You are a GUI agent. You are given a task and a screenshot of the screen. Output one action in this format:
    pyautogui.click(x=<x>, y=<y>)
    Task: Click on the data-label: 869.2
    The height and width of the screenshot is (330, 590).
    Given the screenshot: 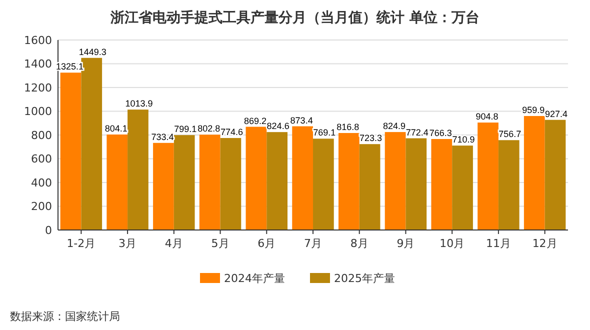 What is the action you would take?
    pyautogui.click(x=255, y=121)
    